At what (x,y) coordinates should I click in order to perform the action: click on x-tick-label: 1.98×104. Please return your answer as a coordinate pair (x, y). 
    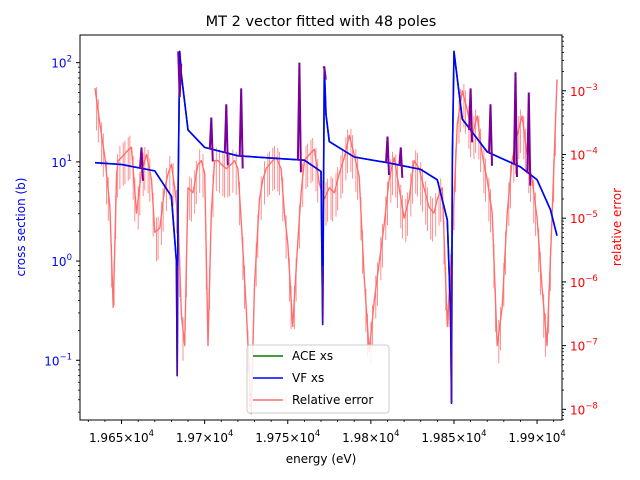
    Looking at the image, I should click on (370, 437).